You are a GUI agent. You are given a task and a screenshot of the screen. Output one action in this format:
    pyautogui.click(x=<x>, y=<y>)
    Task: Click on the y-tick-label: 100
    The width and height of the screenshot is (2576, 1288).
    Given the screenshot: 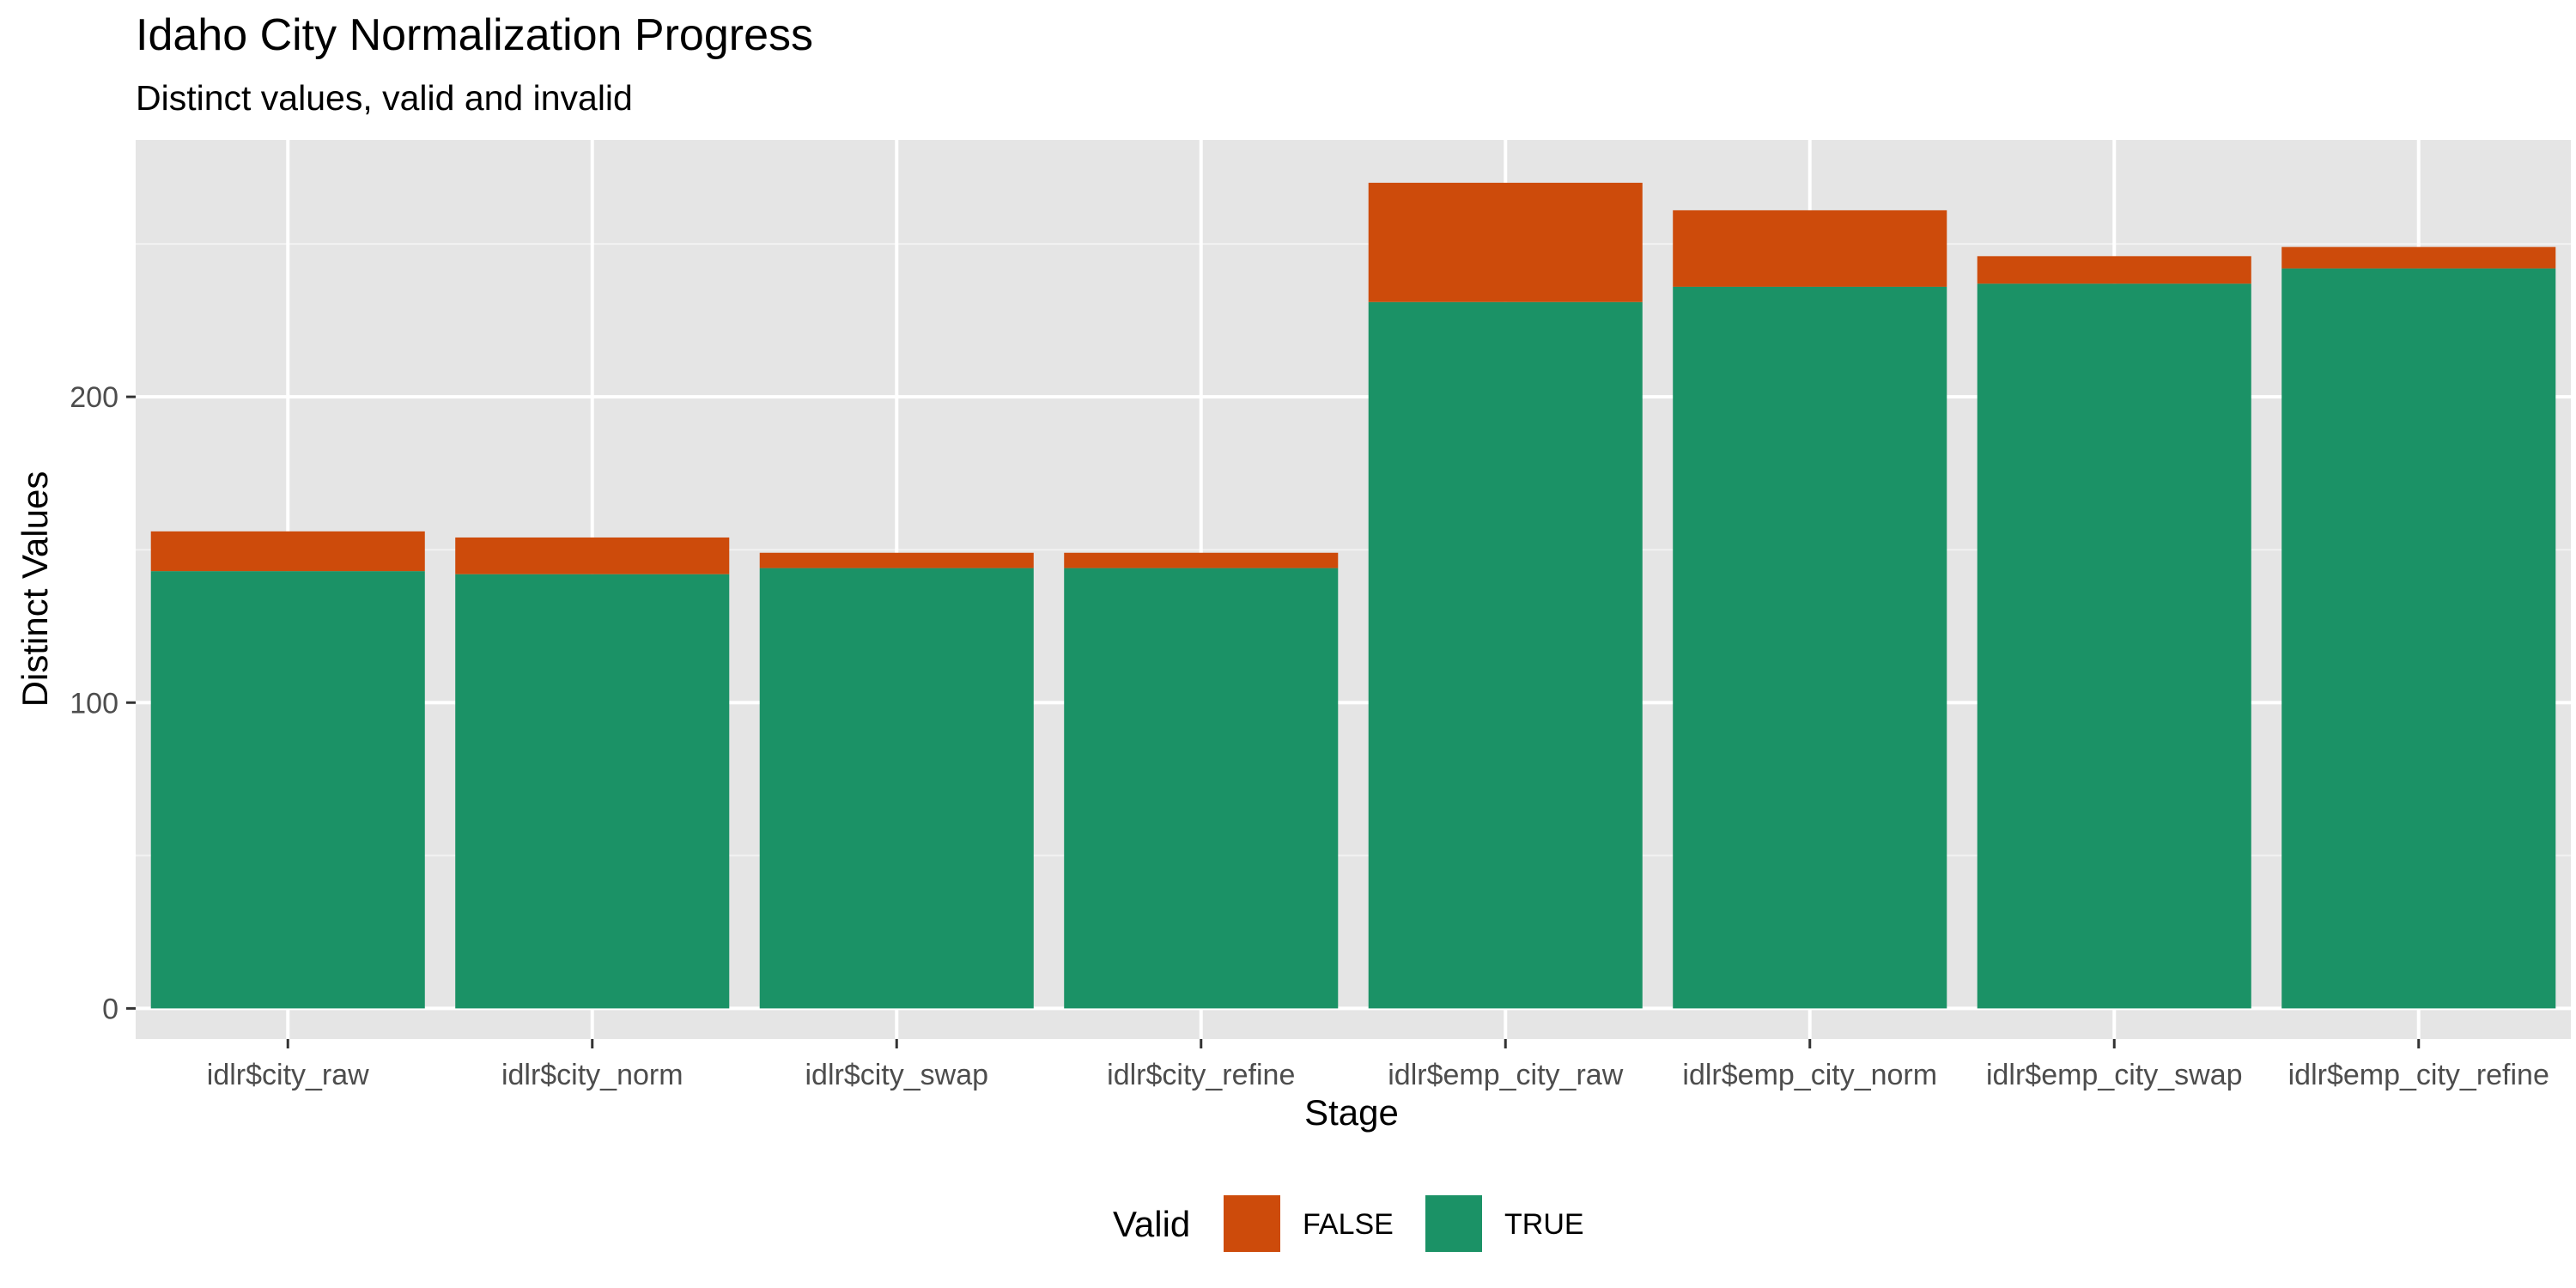 What is the action you would take?
    pyautogui.click(x=94, y=704)
    